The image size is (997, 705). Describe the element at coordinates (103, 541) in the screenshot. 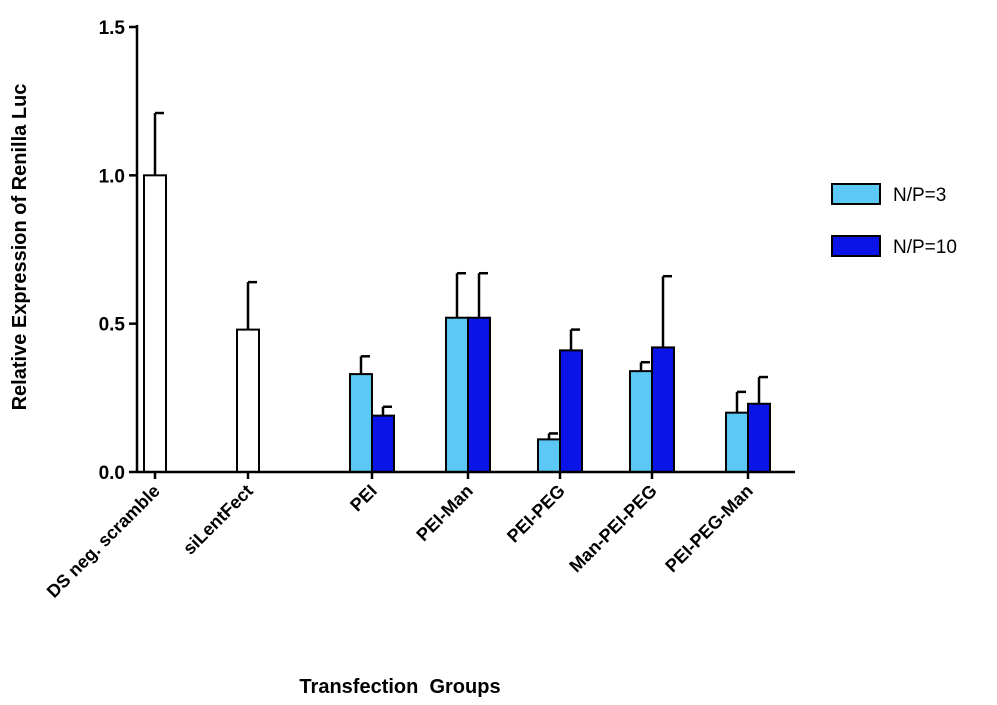

I see `x-tick-label-0: DS neg. scramble` at that location.